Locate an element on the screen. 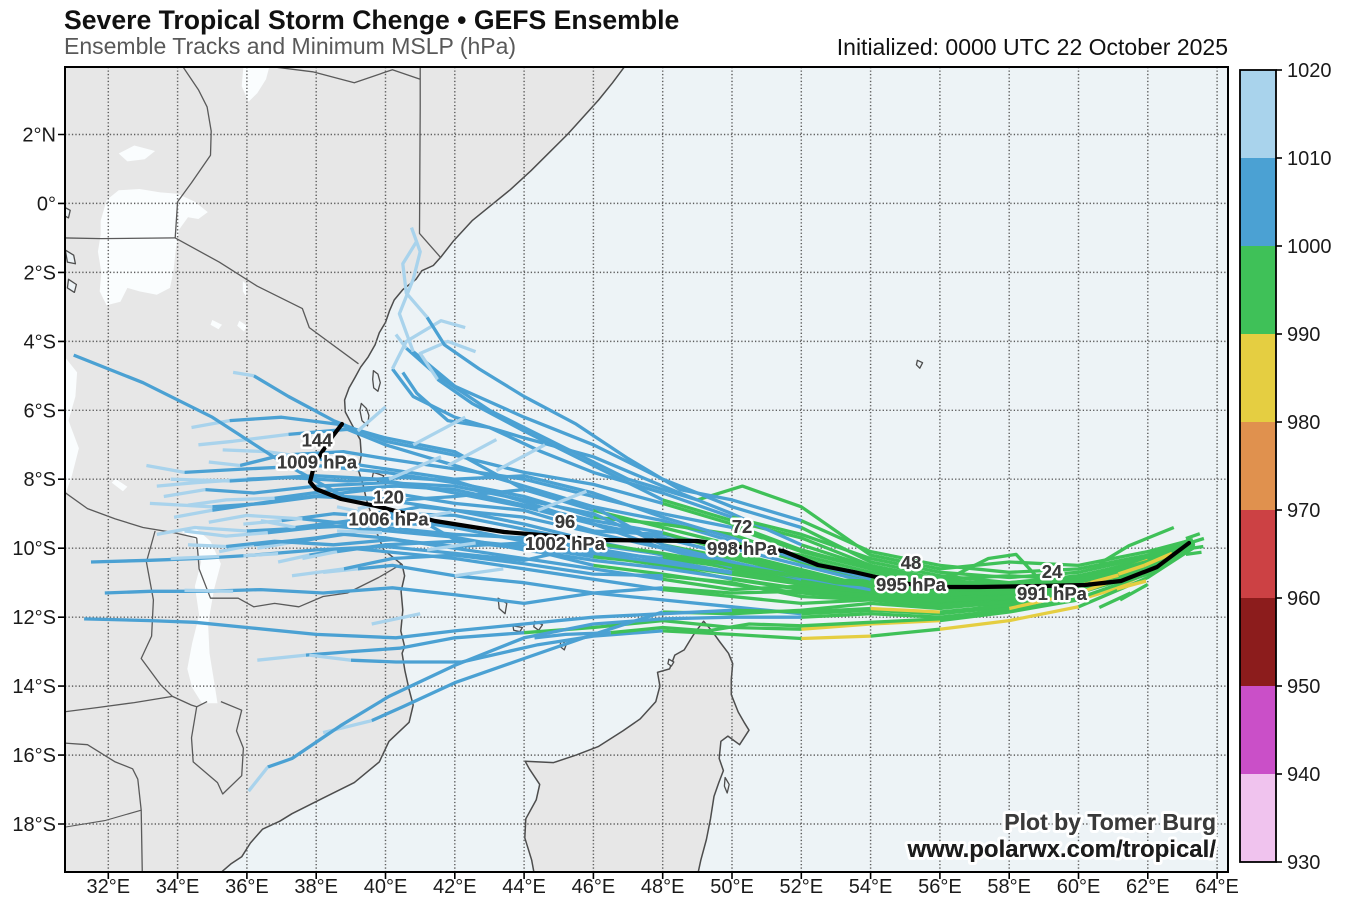 The height and width of the screenshot is (917, 1347). svg-text: 60°E is located at coordinates (1079, 887).